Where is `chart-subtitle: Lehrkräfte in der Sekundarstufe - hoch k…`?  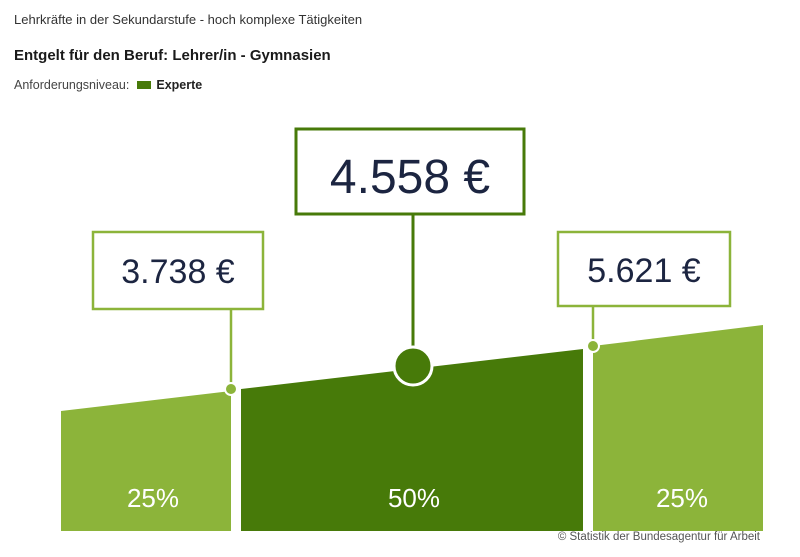 chart-subtitle: Lehrkräfte in der Sekundarstufe - hoch k… is located at coordinates (188, 19).